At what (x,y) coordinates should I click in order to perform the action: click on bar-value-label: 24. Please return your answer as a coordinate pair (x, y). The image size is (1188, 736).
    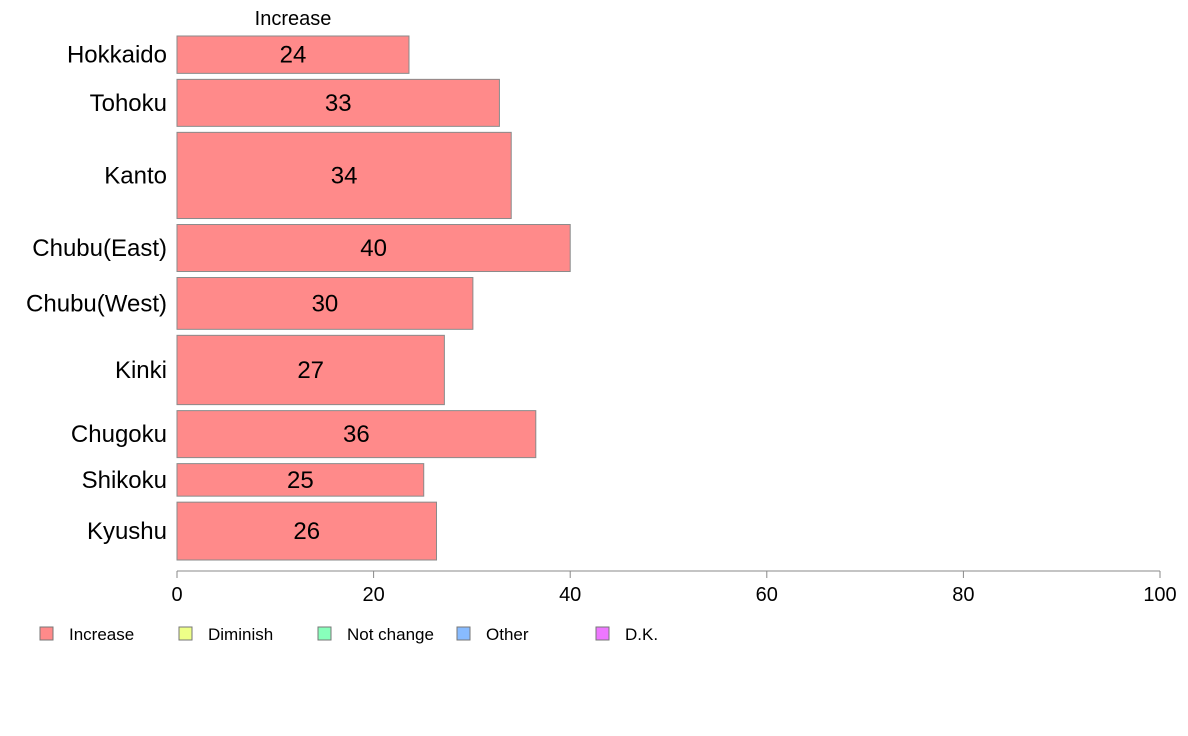
    Looking at the image, I should click on (293, 55).